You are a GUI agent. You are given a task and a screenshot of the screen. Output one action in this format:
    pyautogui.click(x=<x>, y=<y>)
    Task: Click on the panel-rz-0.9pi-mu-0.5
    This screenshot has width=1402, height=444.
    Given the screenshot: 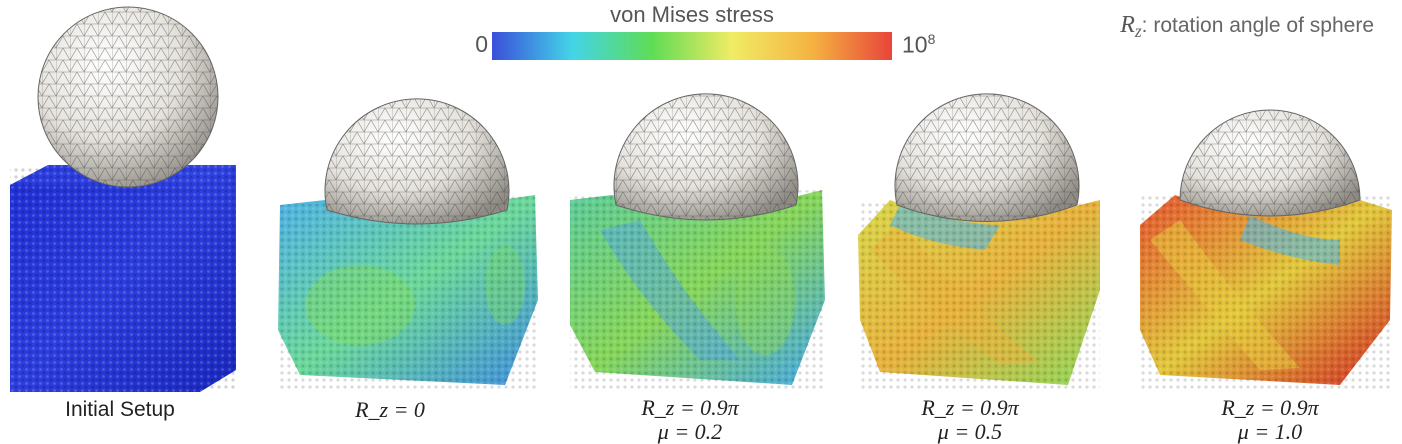 What is the action you would take?
    pyautogui.click(x=979, y=241)
    